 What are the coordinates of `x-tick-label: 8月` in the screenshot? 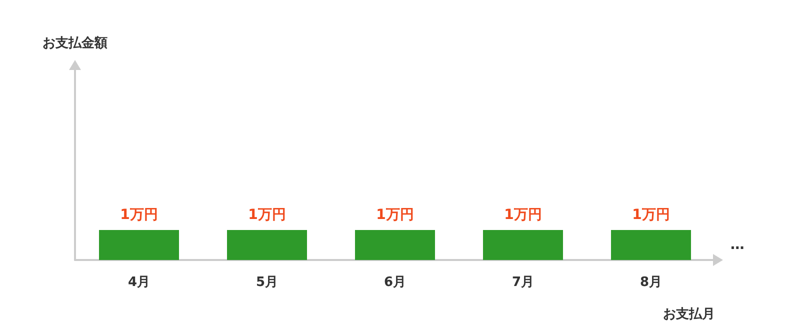 It's located at (651, 282).